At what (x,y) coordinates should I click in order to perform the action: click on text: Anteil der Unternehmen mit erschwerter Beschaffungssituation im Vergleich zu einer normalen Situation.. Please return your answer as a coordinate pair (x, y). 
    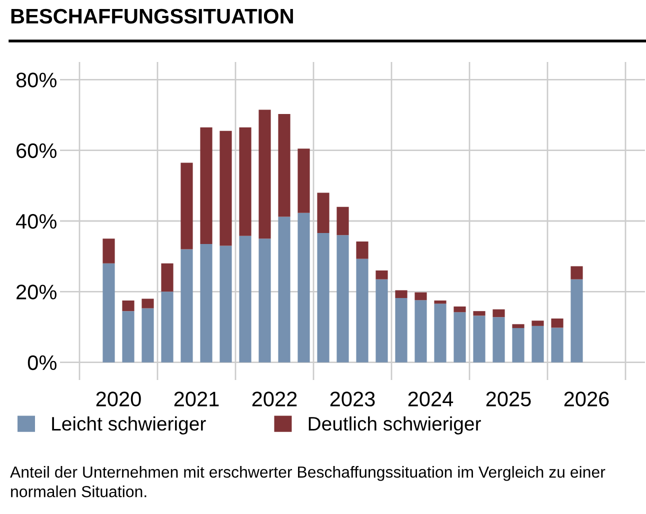
    Looking at the image, I should click on (308, 482).